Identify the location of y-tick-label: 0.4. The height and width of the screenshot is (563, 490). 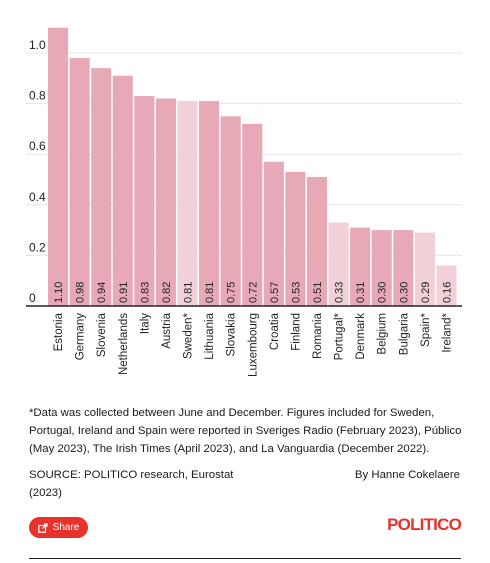
(37, 197).